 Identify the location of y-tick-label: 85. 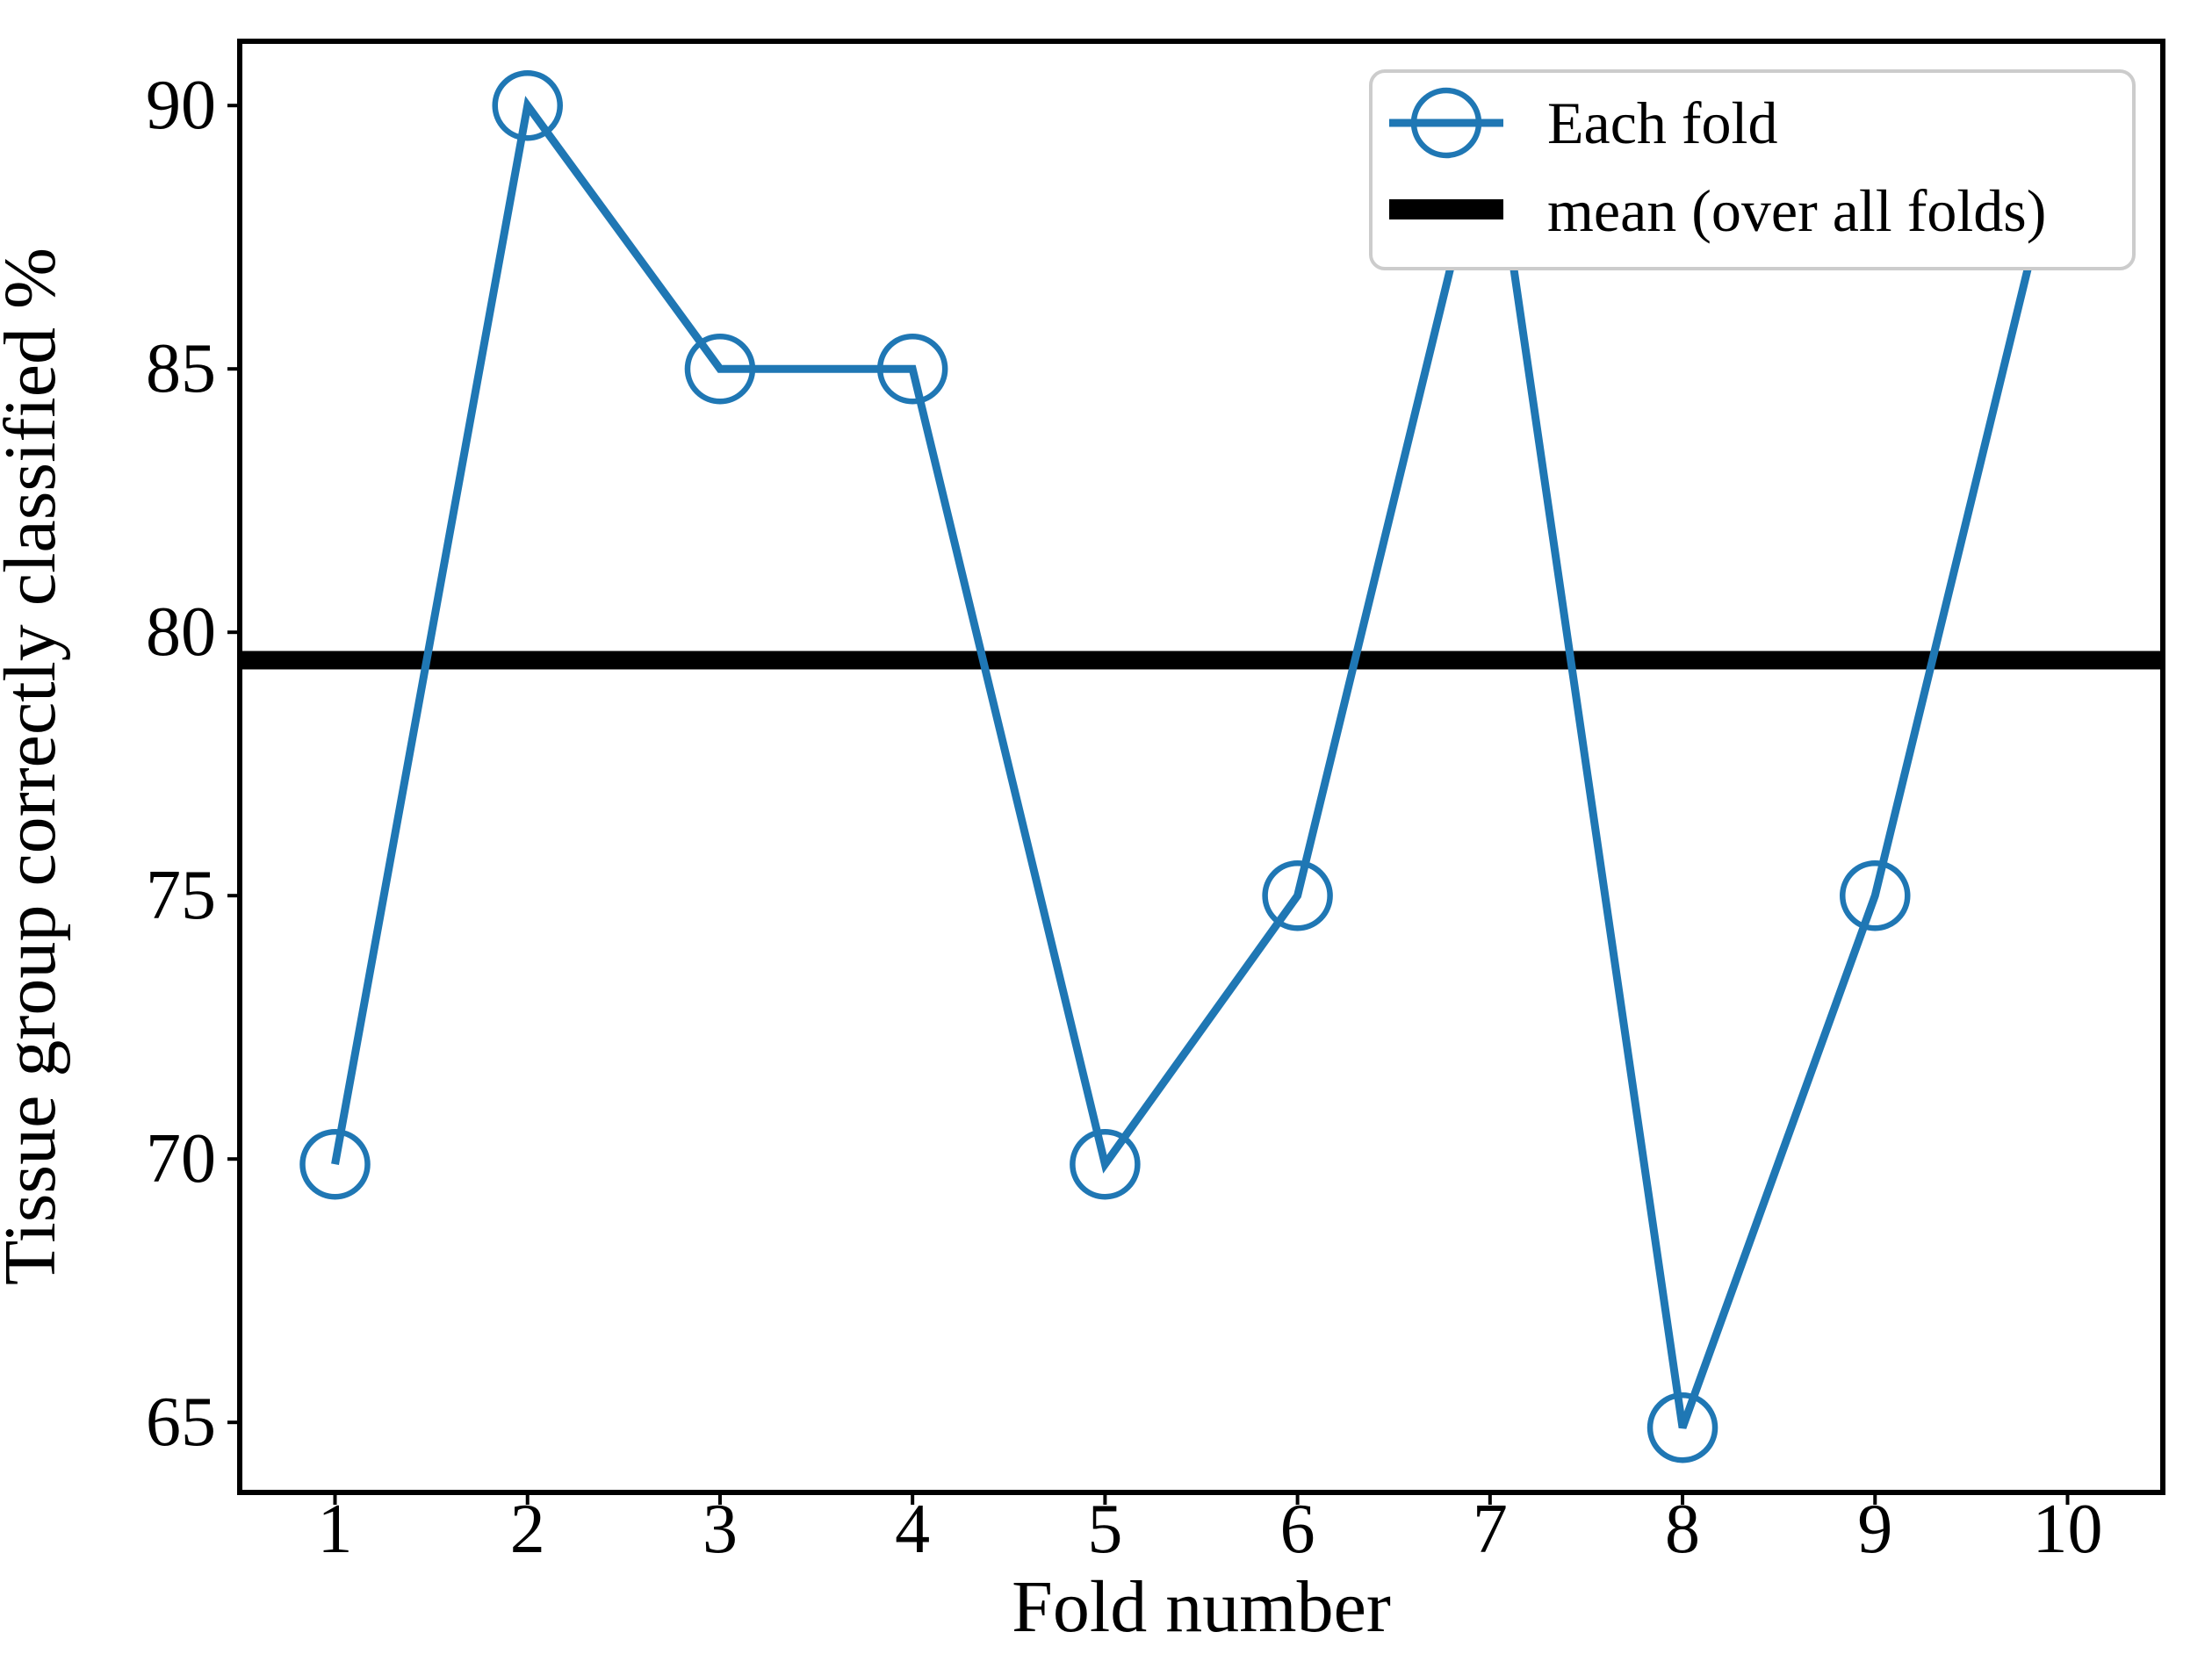
(181, 368).